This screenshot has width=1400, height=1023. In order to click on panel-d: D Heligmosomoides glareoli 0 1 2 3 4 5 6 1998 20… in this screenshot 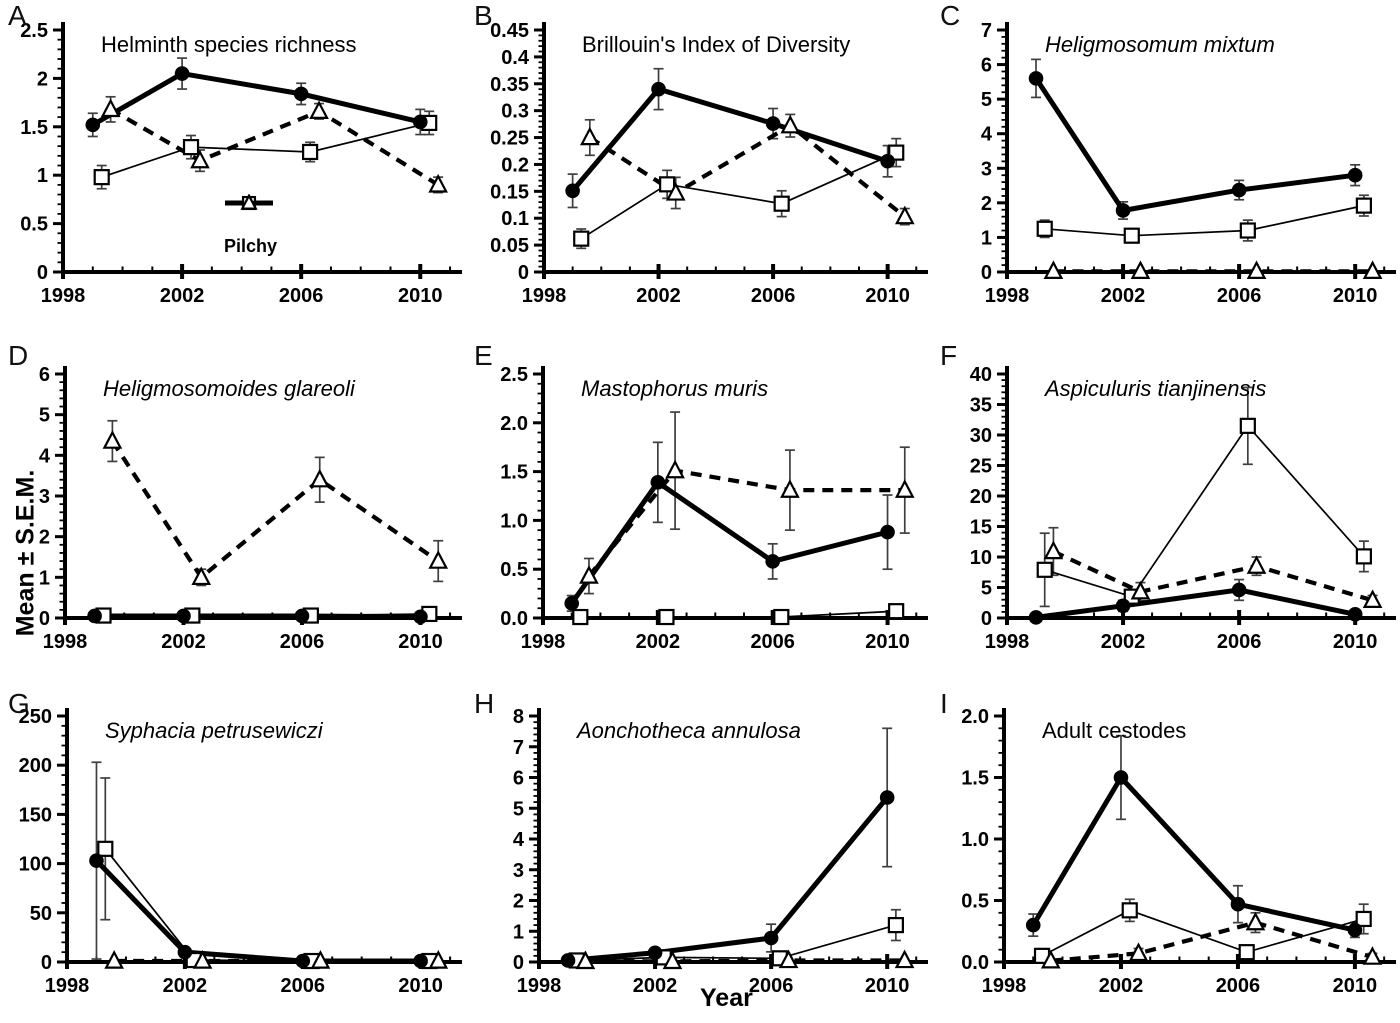, I will do `click(233, 505)`.